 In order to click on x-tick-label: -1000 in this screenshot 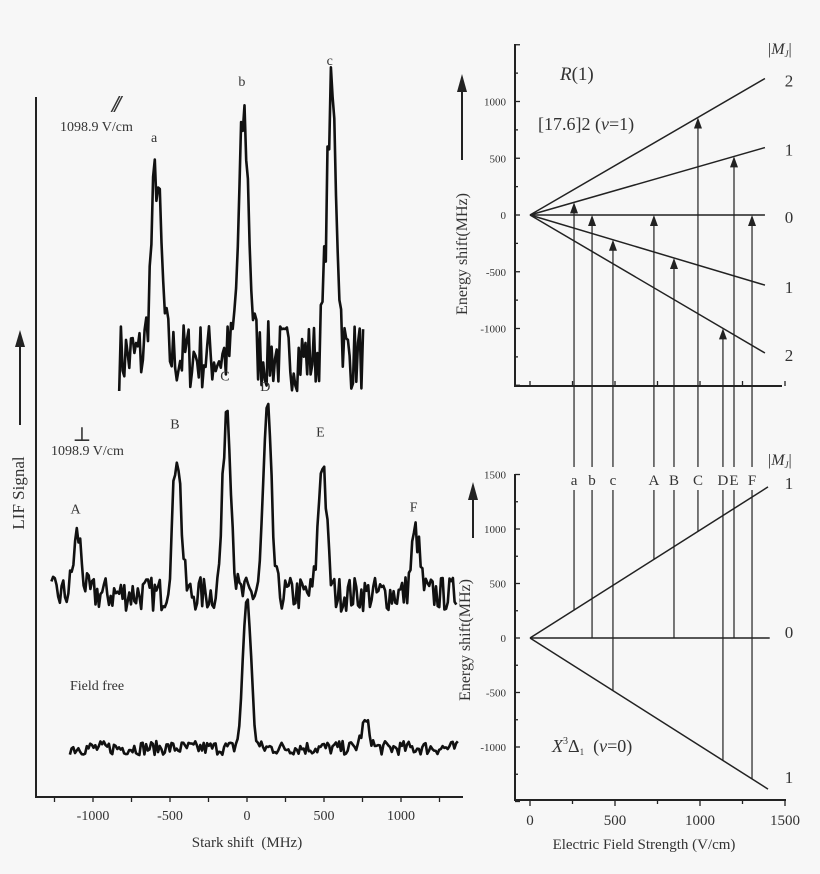, I will do `click(93, 816)`.